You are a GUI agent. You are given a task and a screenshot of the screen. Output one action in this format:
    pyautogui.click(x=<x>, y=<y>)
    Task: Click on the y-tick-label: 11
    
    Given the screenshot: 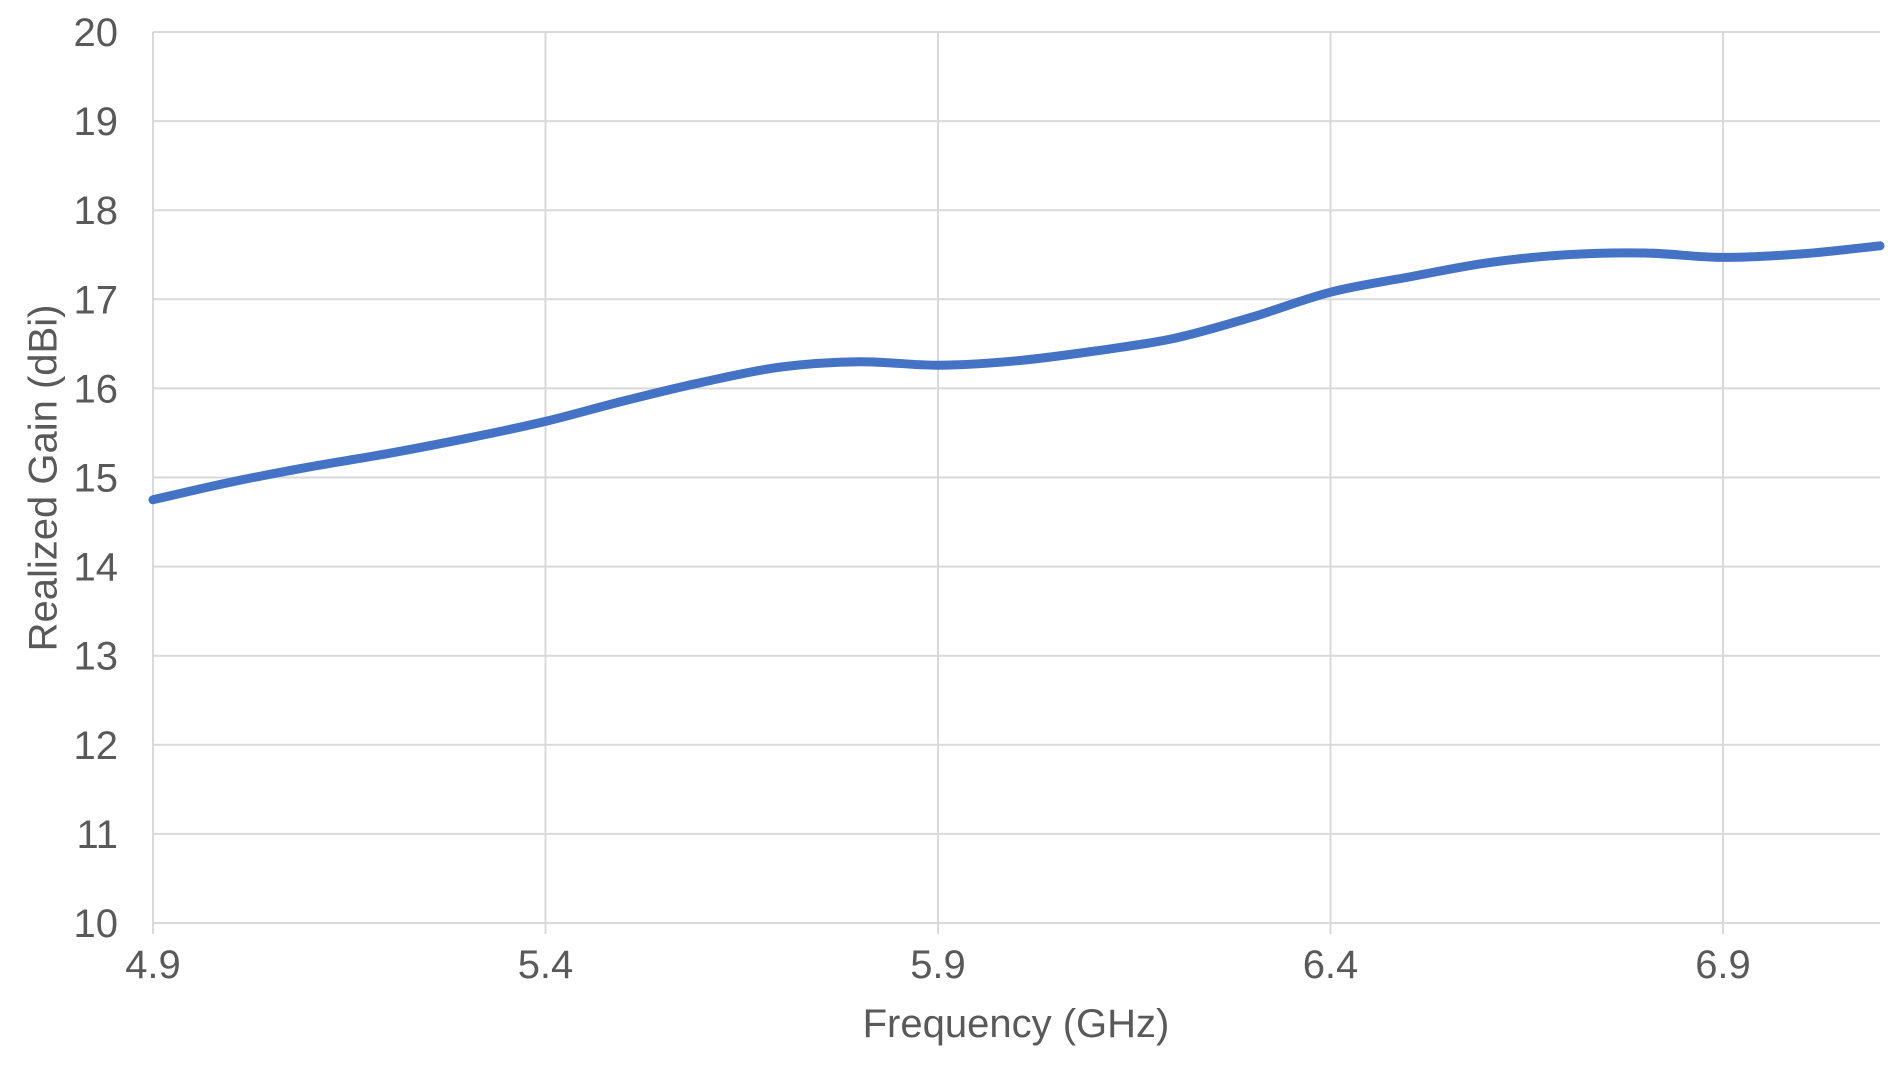 What is the action you would take?
    pyautogui.click(x=97, y=835)
    